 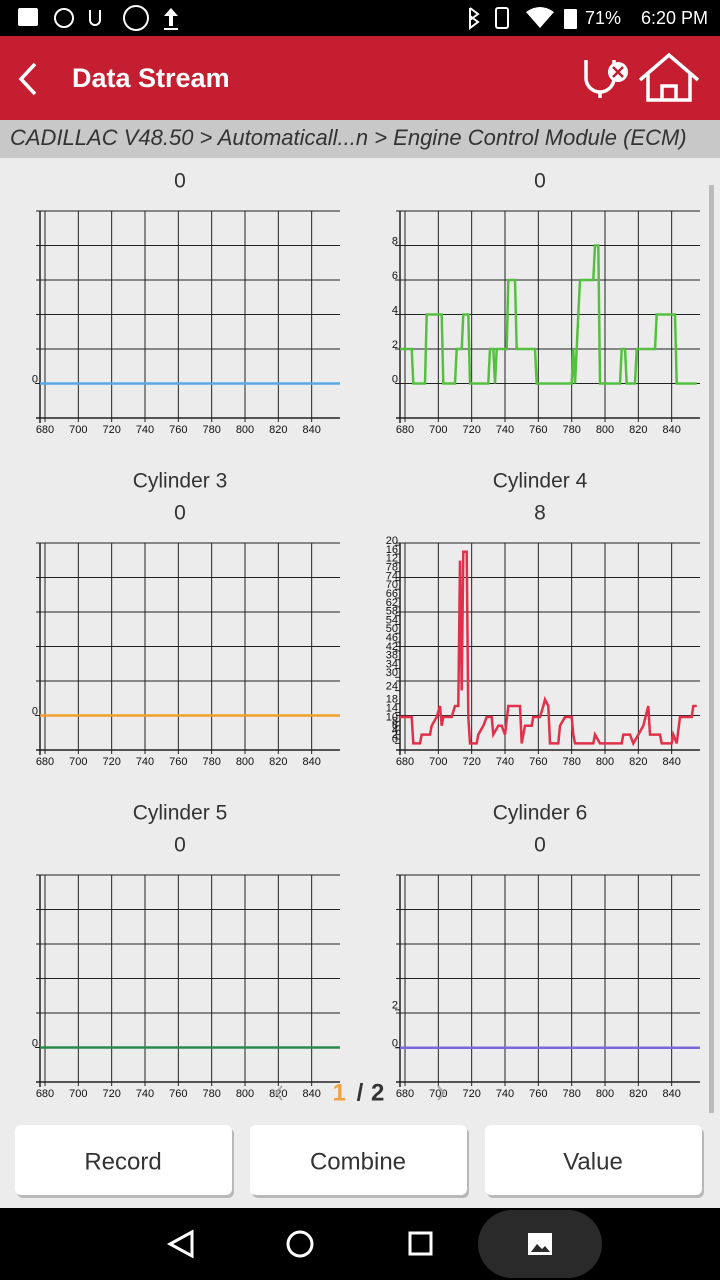 What do you see at coordinates (392, 550) in the screenshot?
I see `y-tick-label: 16` at bounding box center [392, 550].